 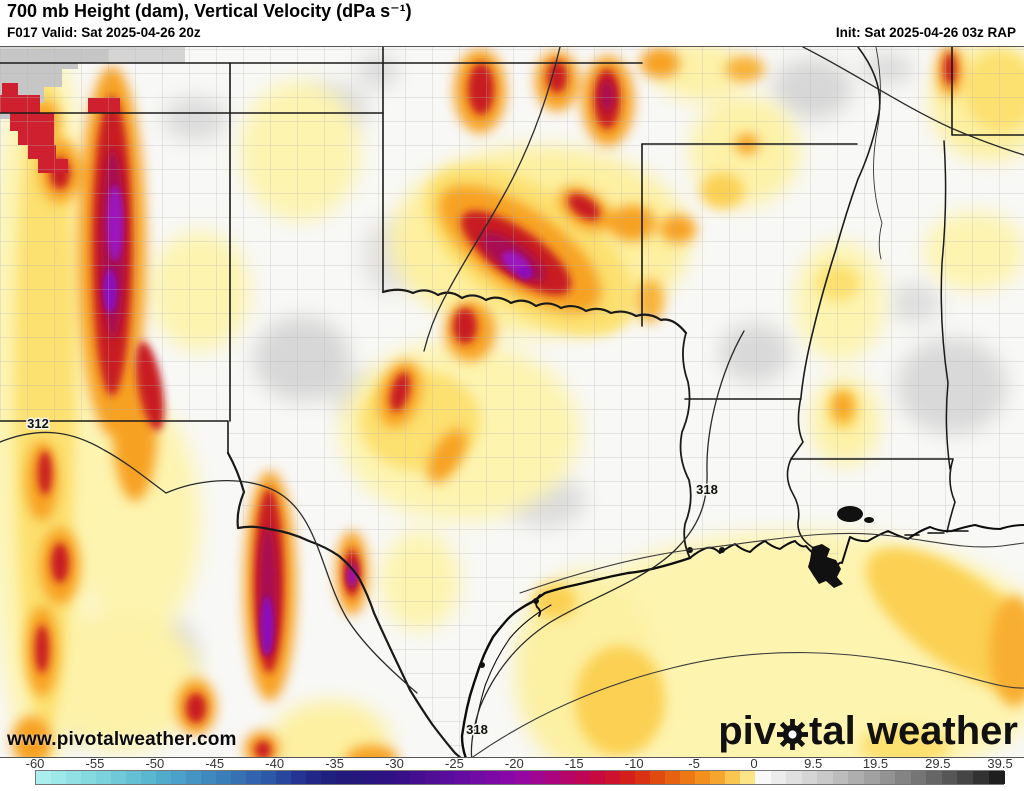 I want to click on color-scale-tick-label: -45, so click(x=215, y=763).